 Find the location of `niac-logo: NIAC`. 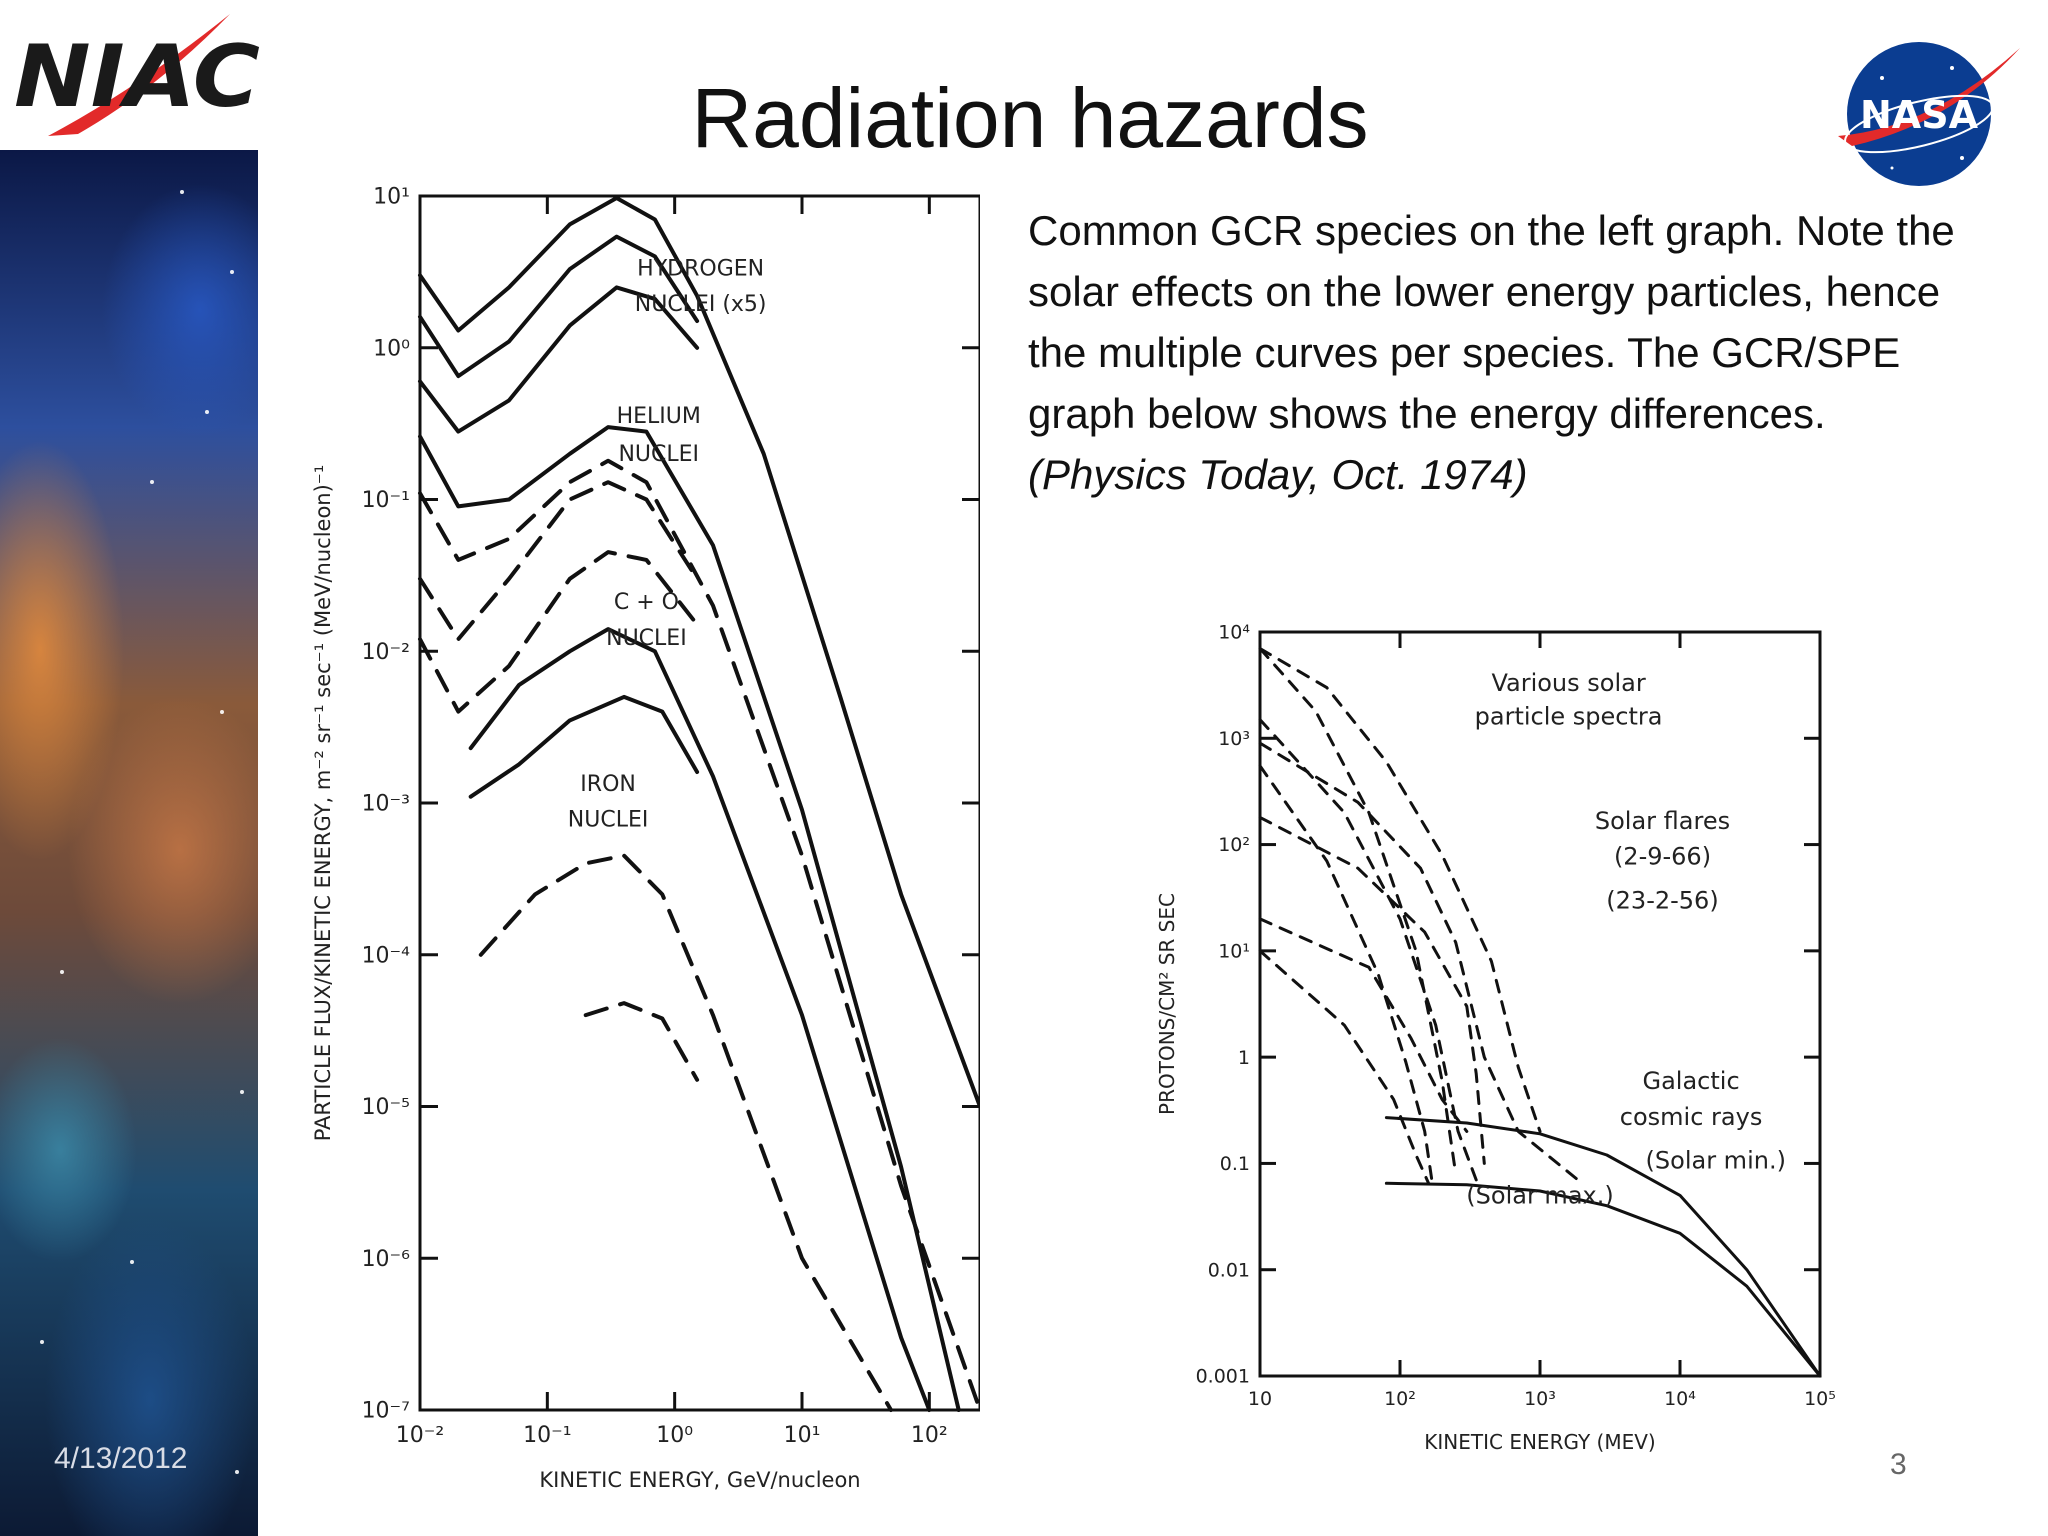

niac-logo: NIAC is located at coordinates (137, 75).